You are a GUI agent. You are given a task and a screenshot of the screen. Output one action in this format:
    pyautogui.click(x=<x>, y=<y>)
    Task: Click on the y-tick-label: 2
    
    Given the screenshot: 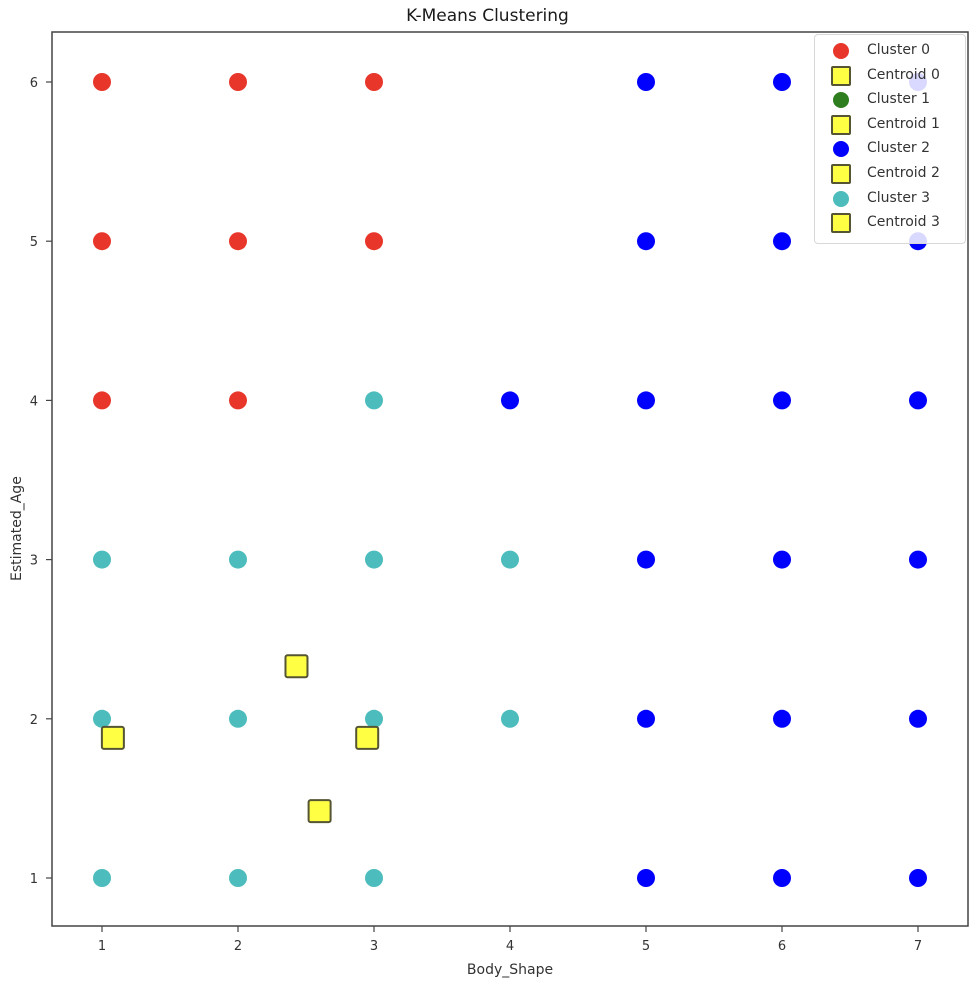 What is the action you would take?
    pyautogui.click(x=34, y=720)
    